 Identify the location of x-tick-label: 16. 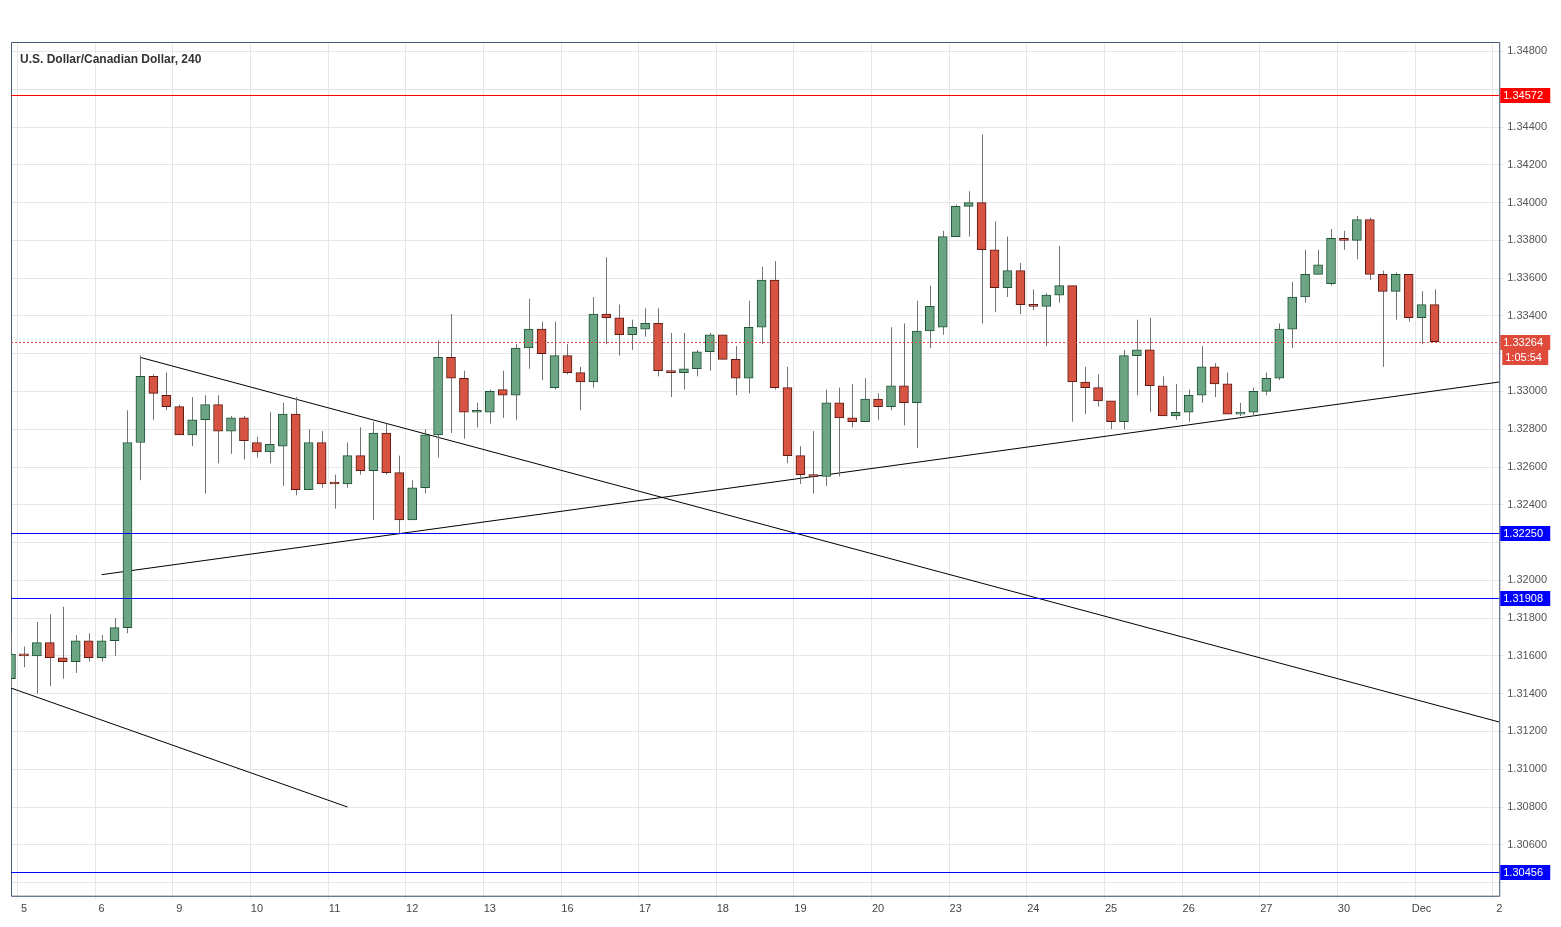
(567, 908).